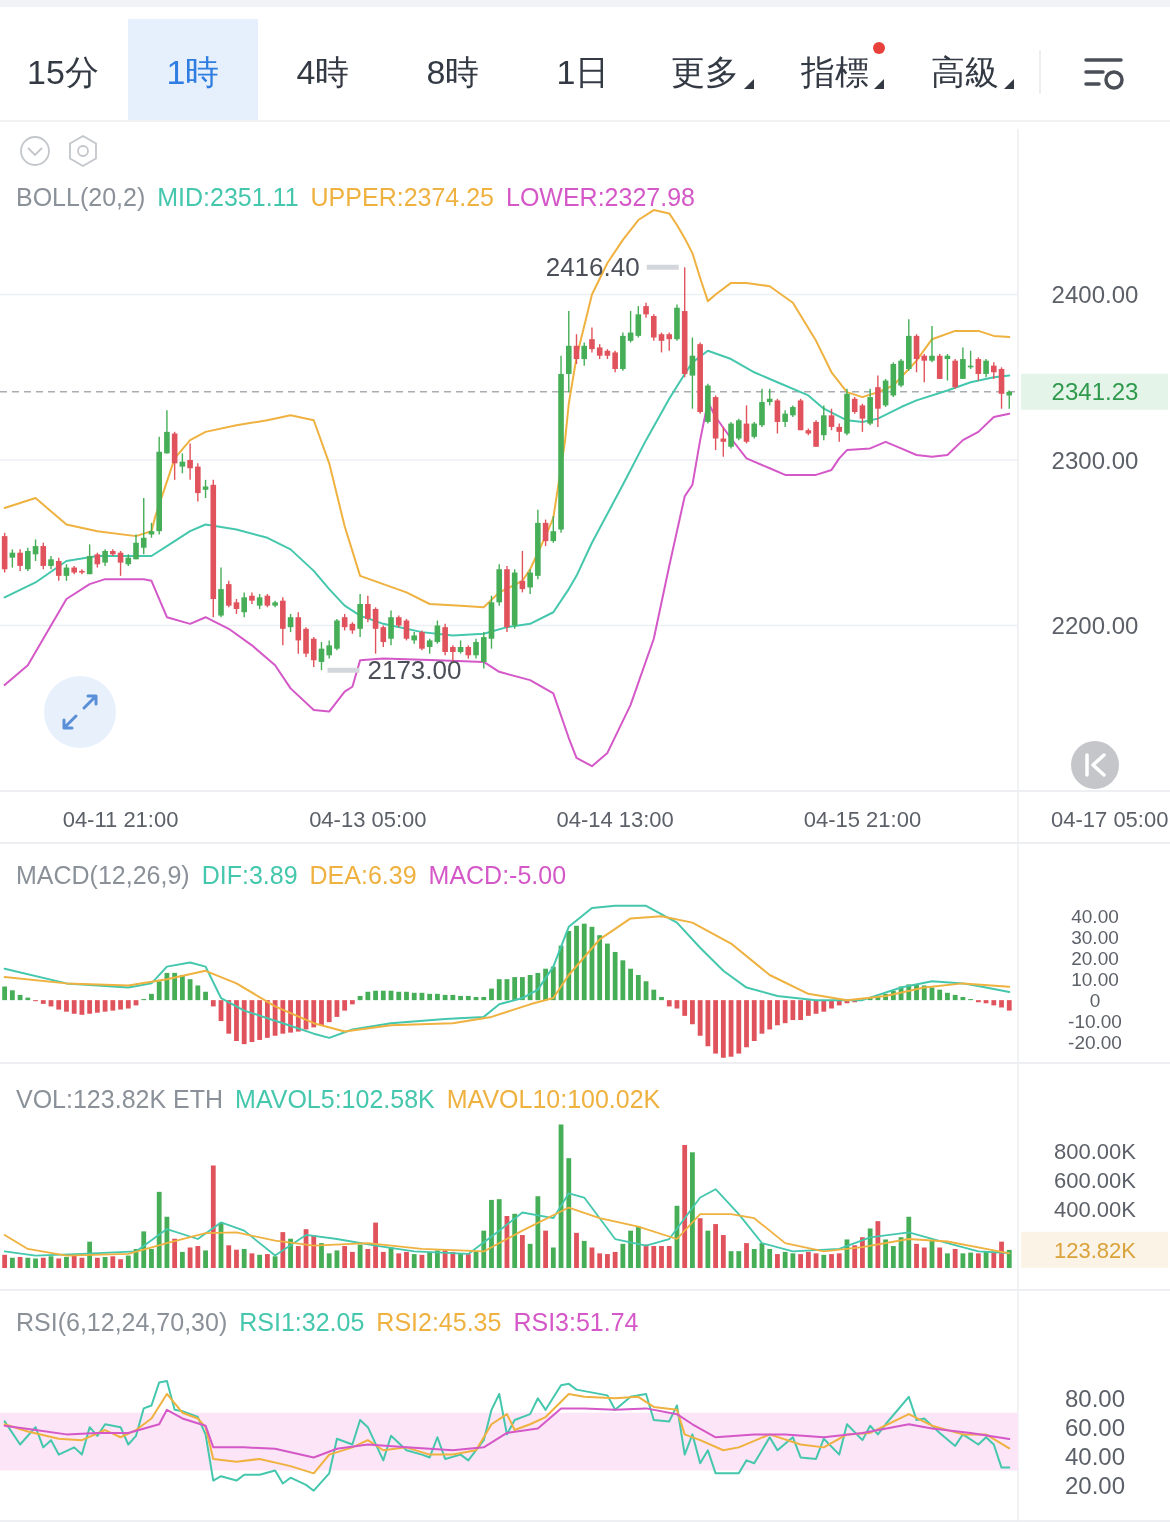 The width and height of the screenshot is (1170, 1522). I want to click on y-tick-label: -20.00, so click(1095, 1042).